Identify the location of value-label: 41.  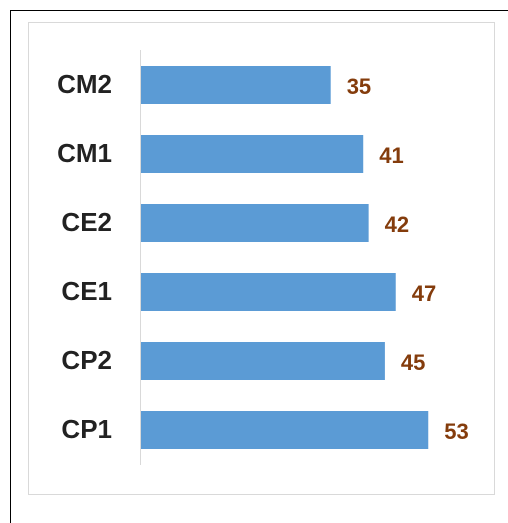
(391, 155).